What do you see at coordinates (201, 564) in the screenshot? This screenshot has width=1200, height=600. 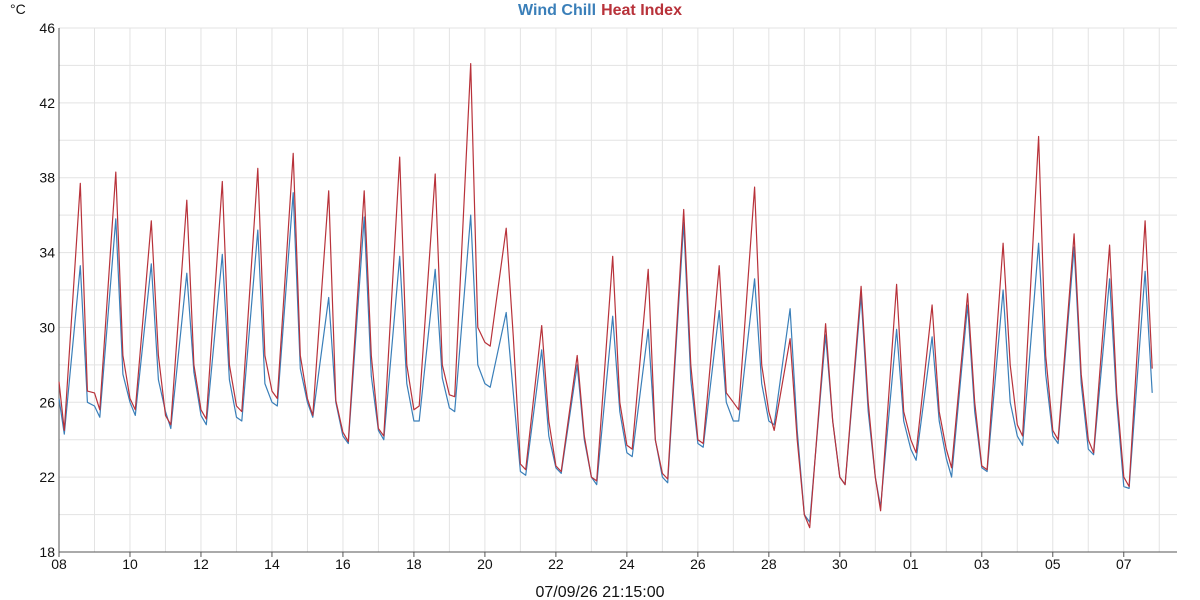 I see `x-tick-label: 12` at bounding box center [201, 564].